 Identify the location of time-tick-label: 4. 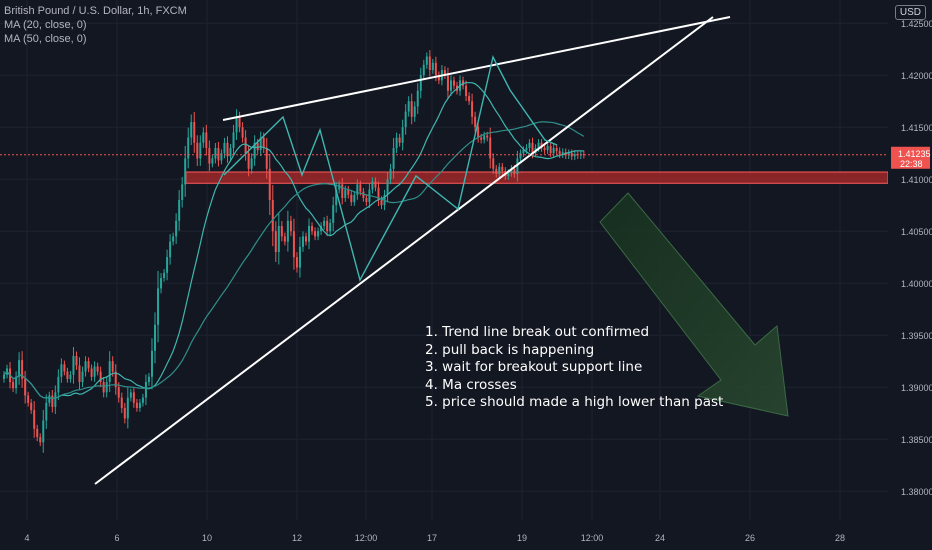
(26, 538).